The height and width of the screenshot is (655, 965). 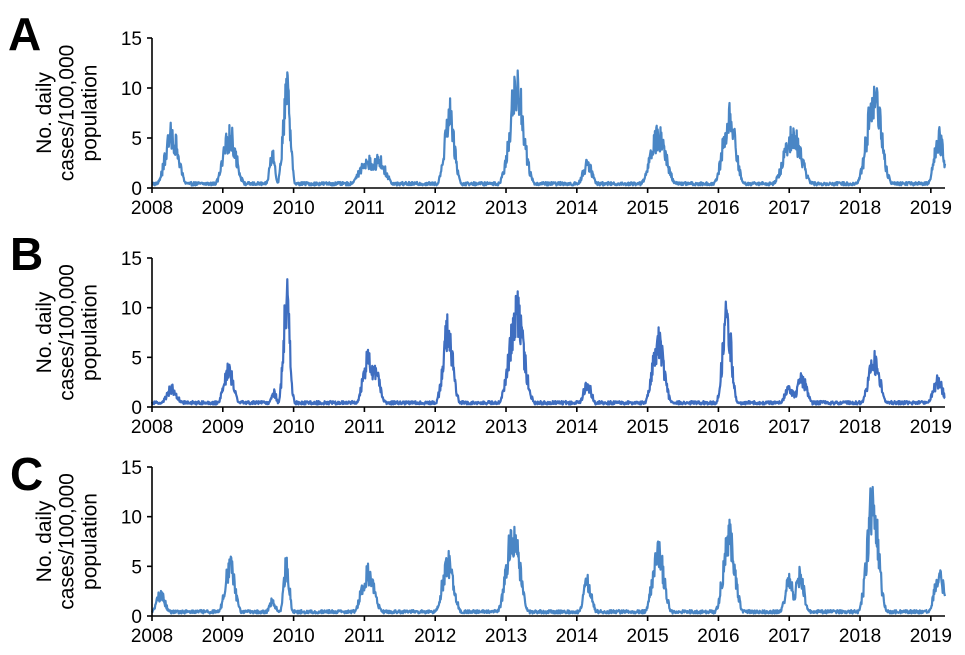 What do you see at coordinates (24, 34) in the screenshot?
I see `panel-label: A` at bounding box center [24, 34].